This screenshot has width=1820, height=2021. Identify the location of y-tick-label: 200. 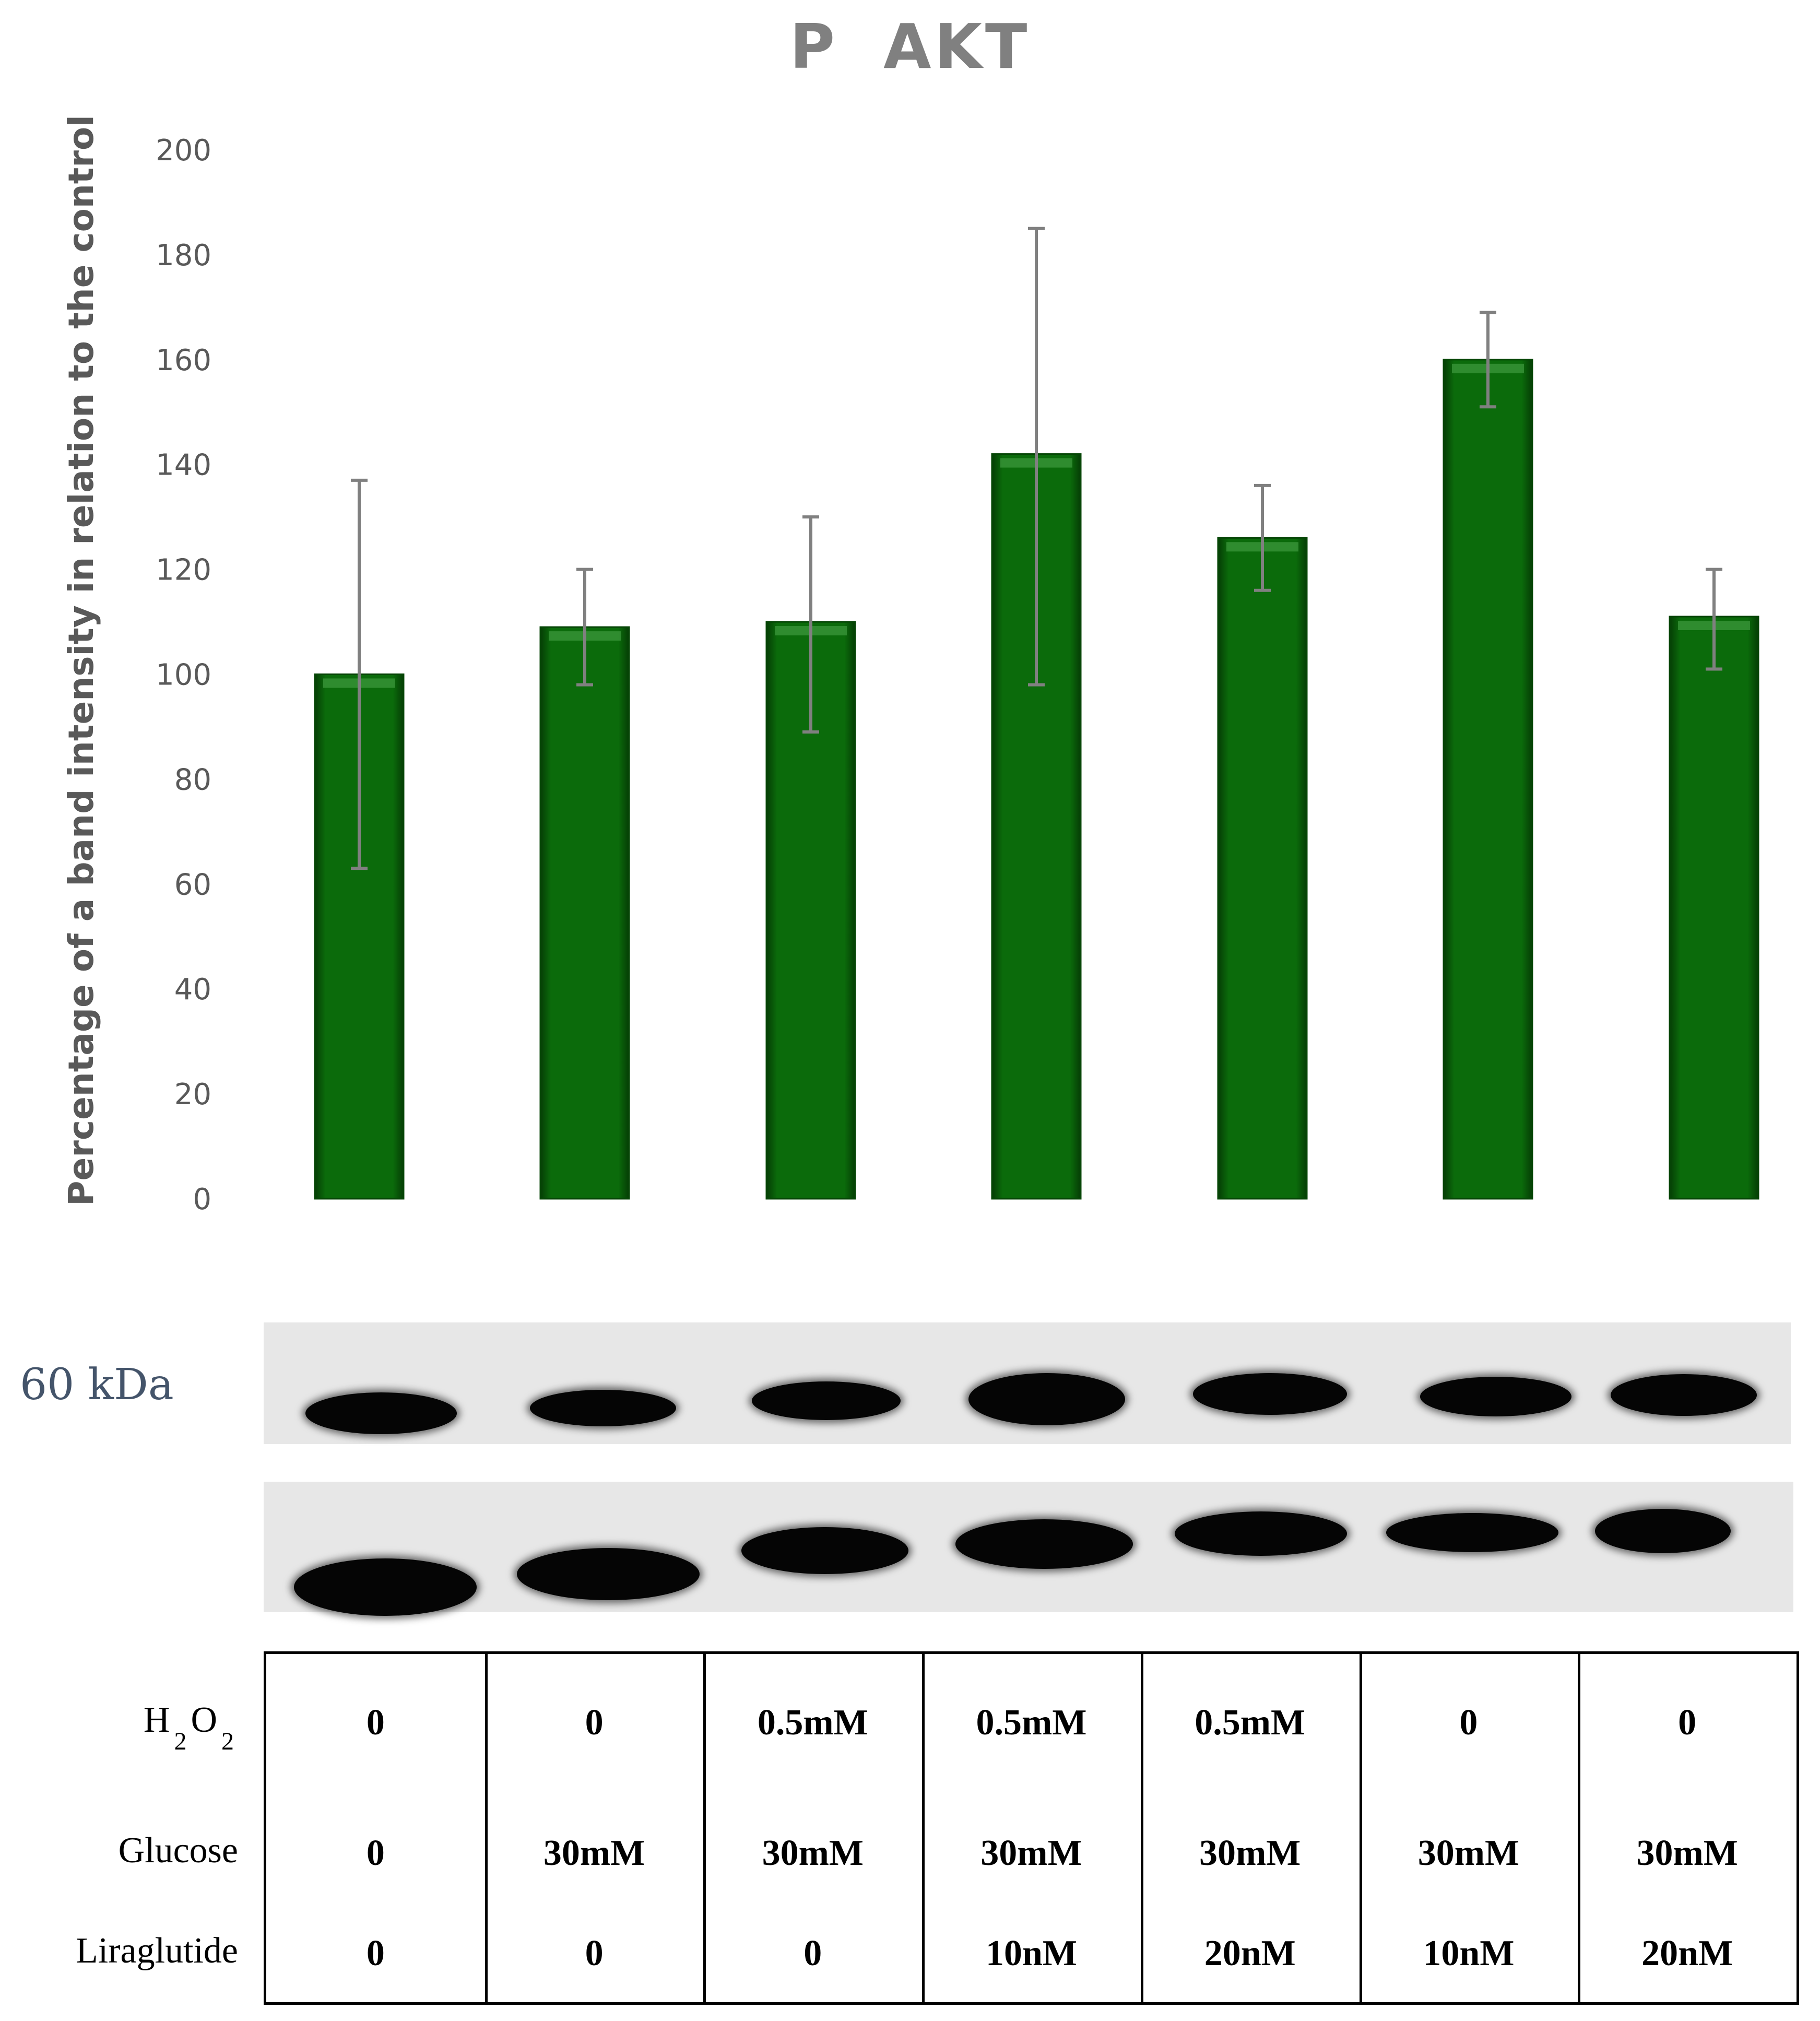
(184, 151).